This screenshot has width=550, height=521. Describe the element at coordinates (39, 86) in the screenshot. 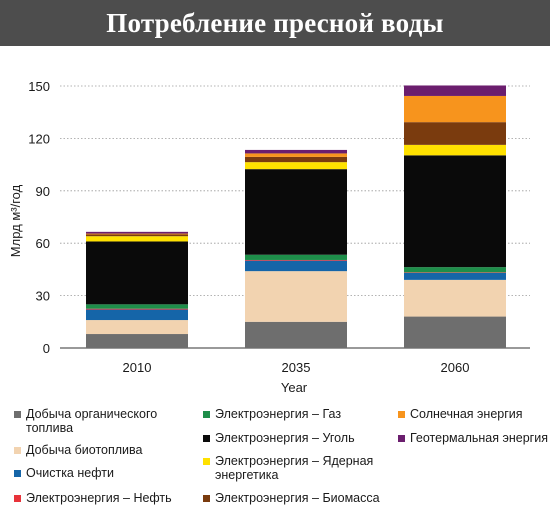

I see `y-tick-label: 150` at that location.